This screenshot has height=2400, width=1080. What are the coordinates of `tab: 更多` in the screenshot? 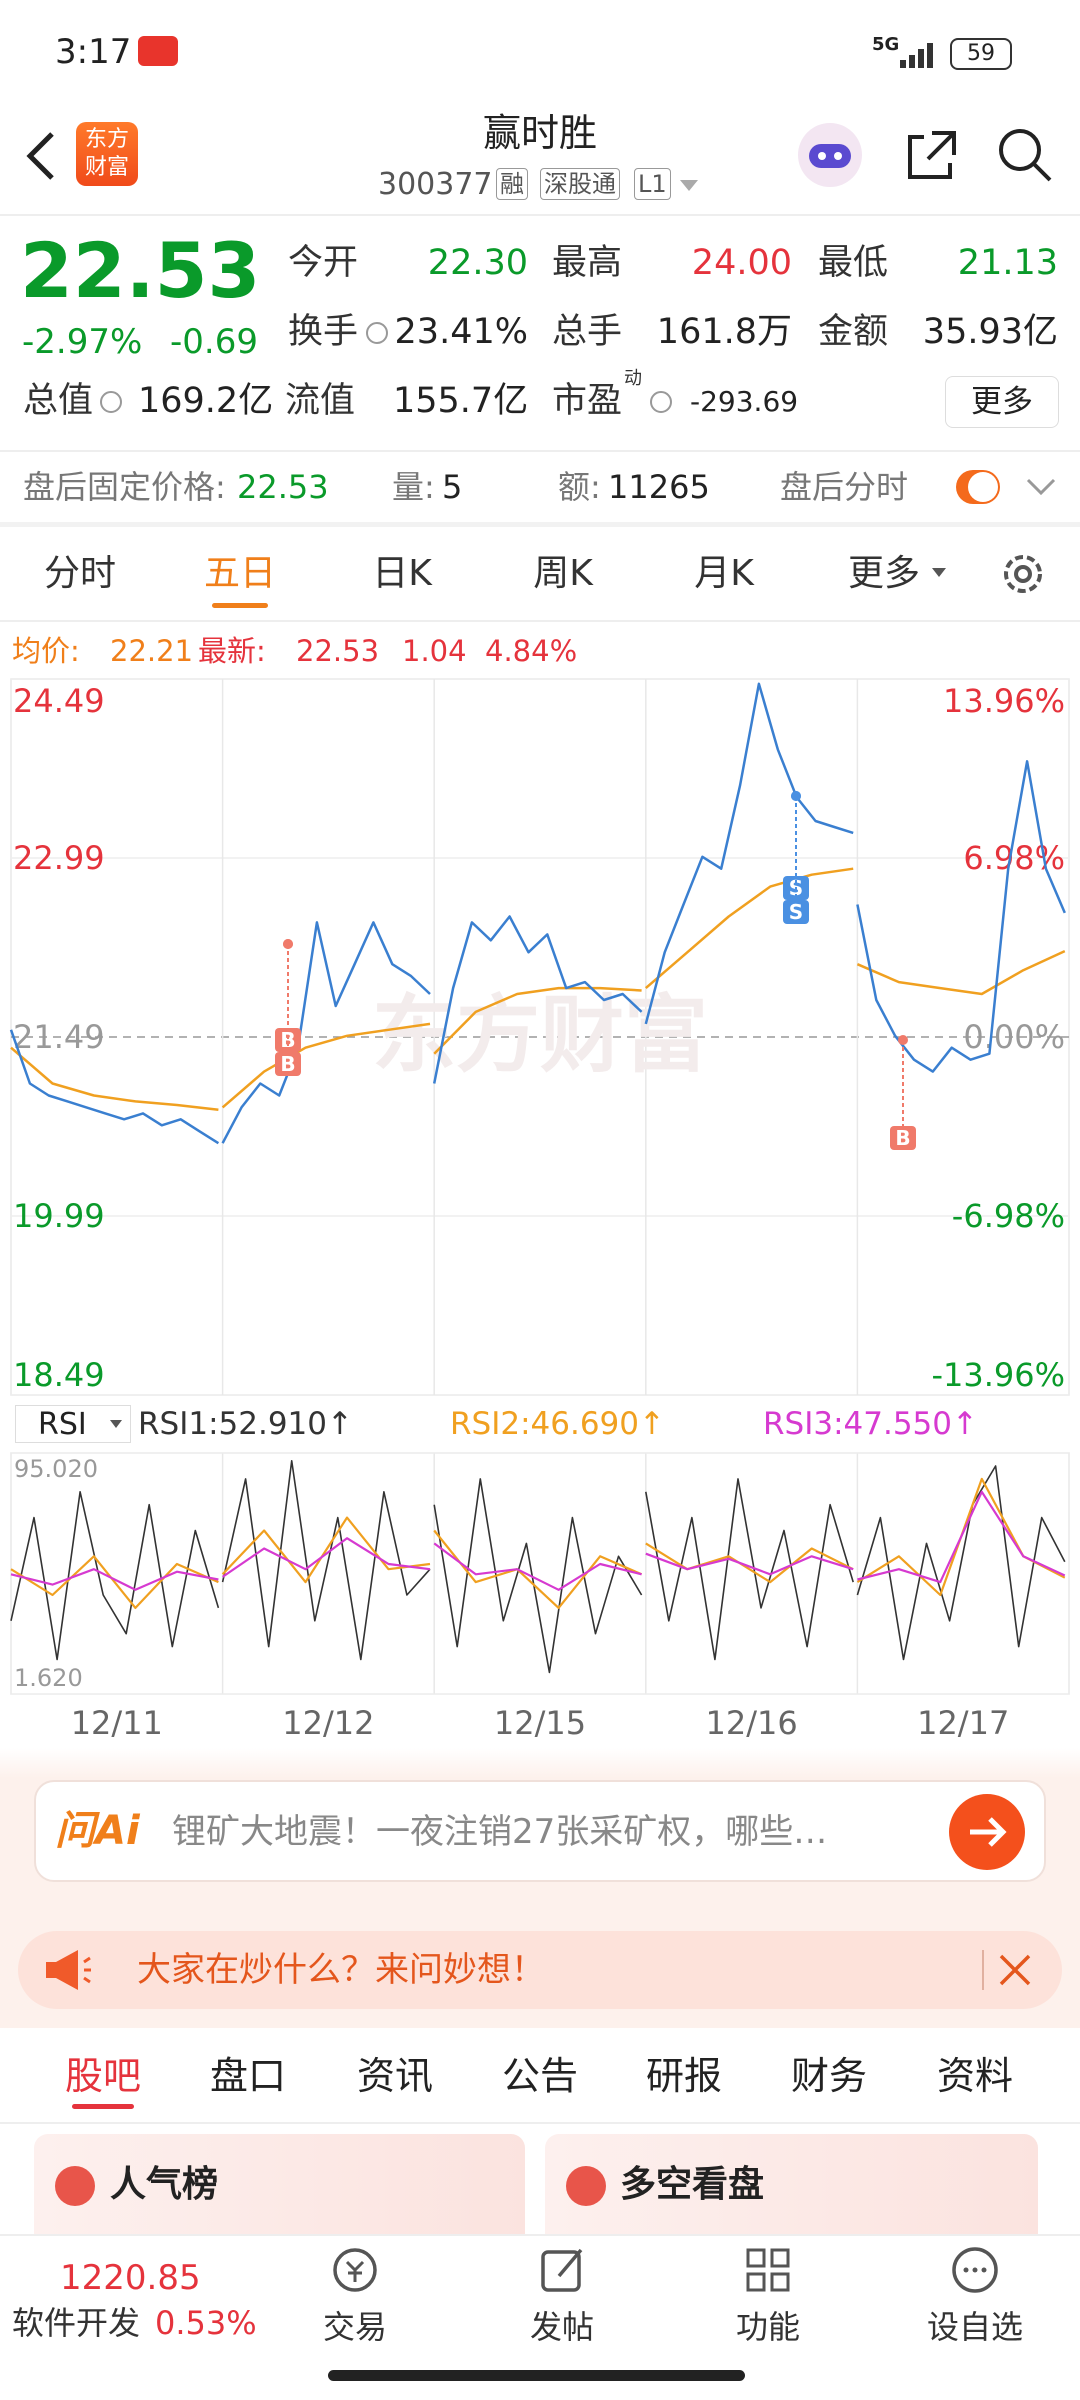 It's located at (884, 573).